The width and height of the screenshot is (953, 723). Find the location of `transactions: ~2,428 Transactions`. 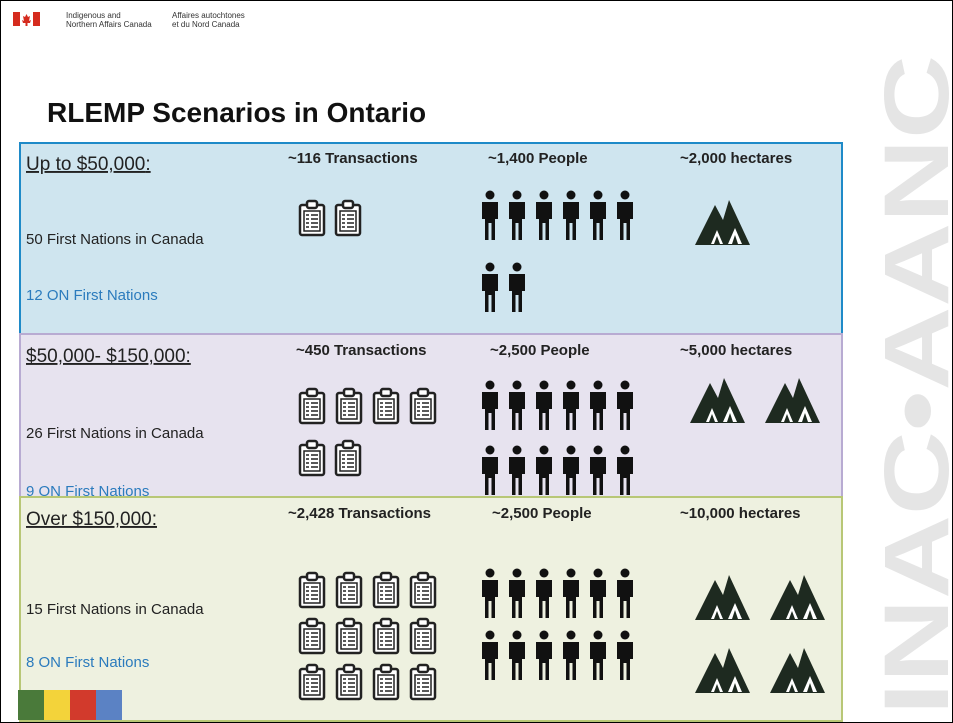

transactions: ~2,428 Transactions is located at coordinates (359, 513).